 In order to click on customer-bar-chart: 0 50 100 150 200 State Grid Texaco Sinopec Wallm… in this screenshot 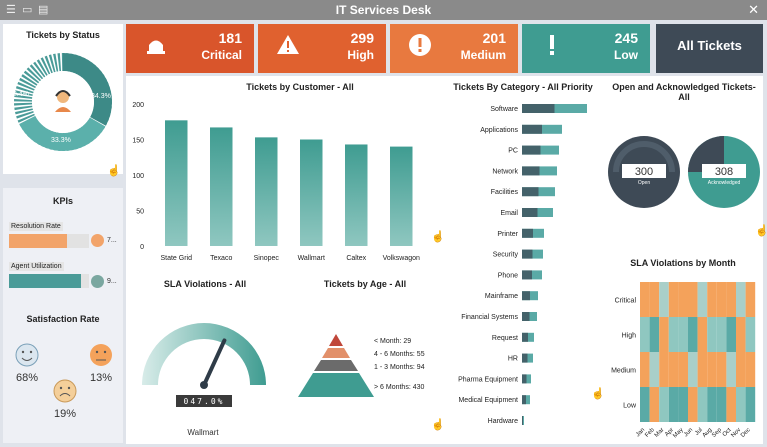, I will do `click(278, 181)`.